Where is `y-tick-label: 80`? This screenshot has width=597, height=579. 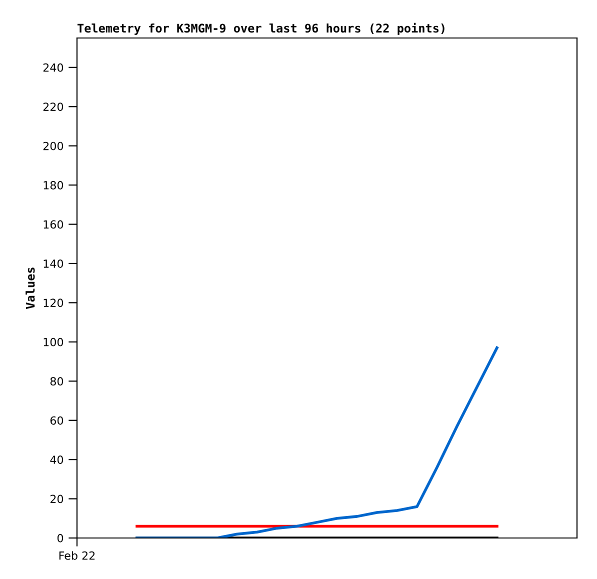 y-tick-label: 80 is located at coordinates (57, 381).